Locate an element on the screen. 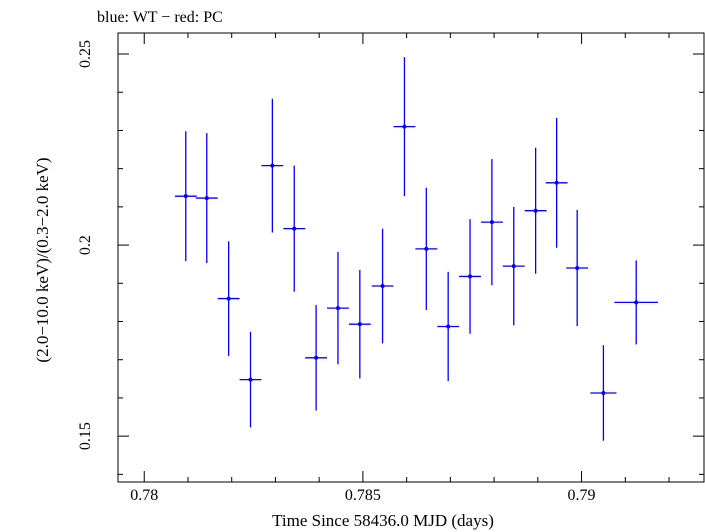  x-tick-label: 0.78 is located at coordinates (144, 495).